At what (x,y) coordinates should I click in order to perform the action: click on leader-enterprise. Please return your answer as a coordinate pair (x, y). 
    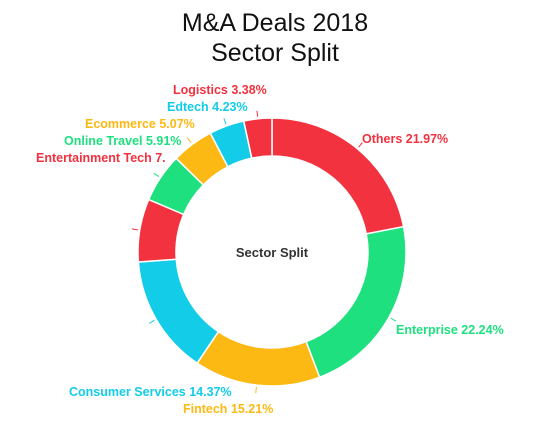
    Looking at the image, I should click on (393, 319).